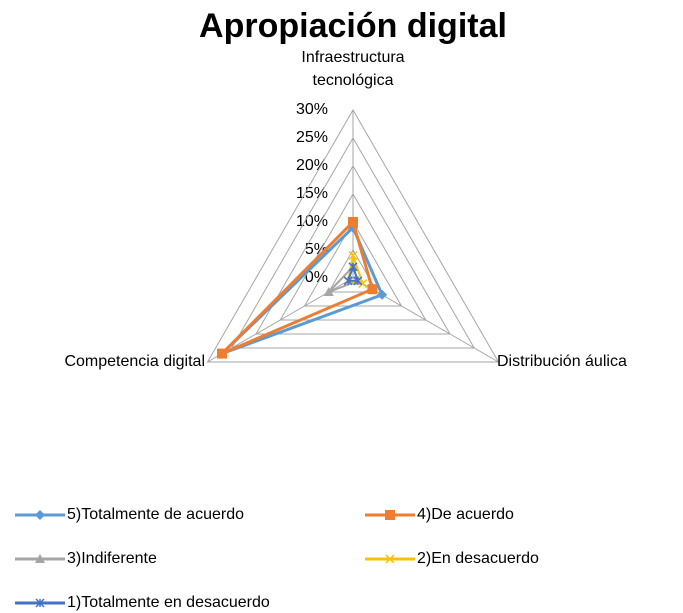  Describe the element at coordinates (312, 165) in the screenshot. I see `y-tick-label: 20%` at that location.